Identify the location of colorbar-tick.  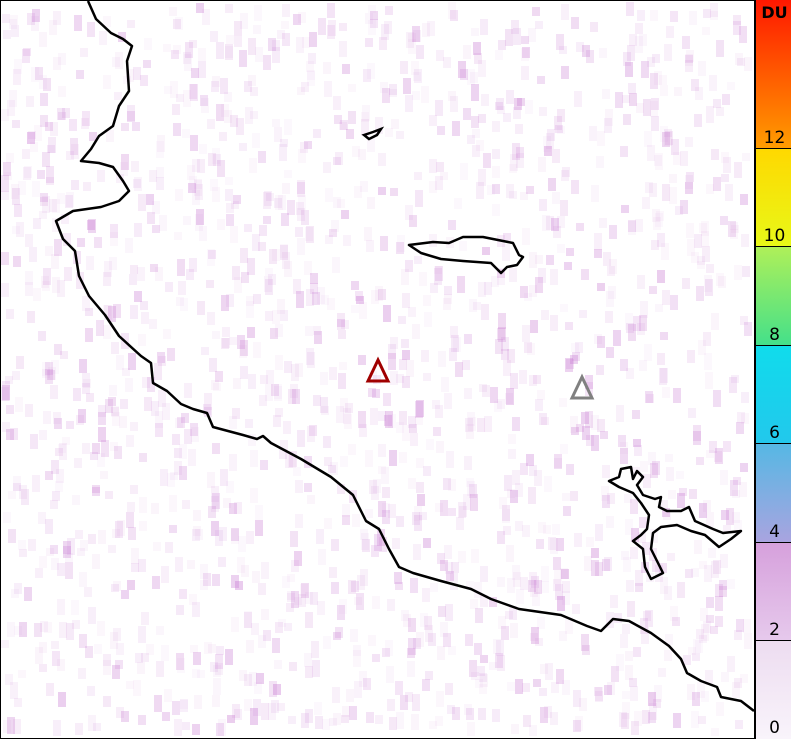
(773, 641).